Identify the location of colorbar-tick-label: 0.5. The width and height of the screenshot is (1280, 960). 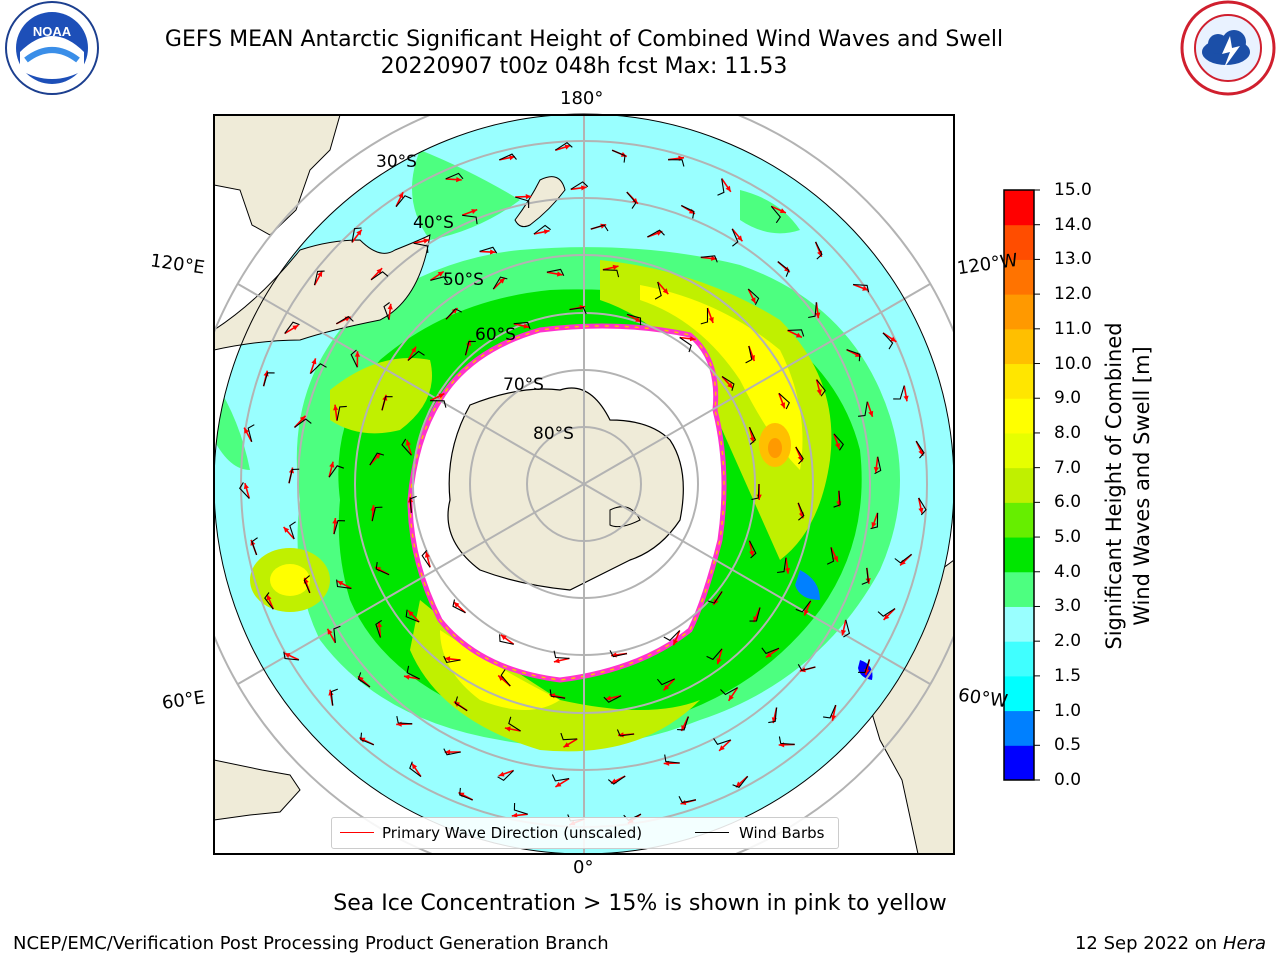
(1068, 745).